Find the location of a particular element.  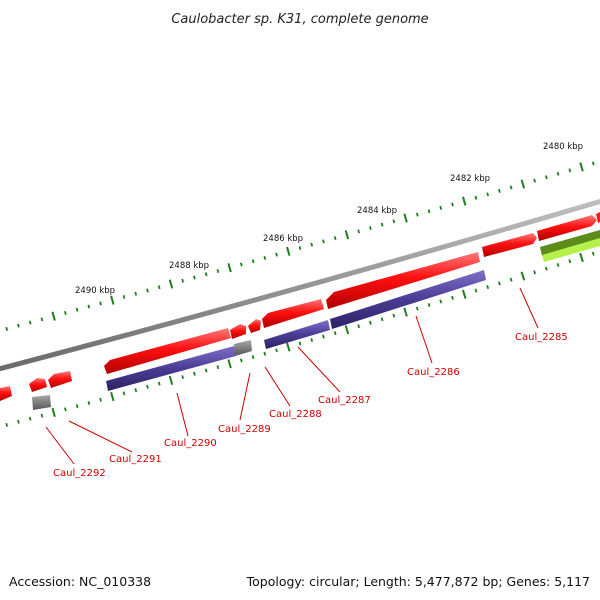

gene-label-caul-2291: Caul_2291 is located at coordinates (135, 459).